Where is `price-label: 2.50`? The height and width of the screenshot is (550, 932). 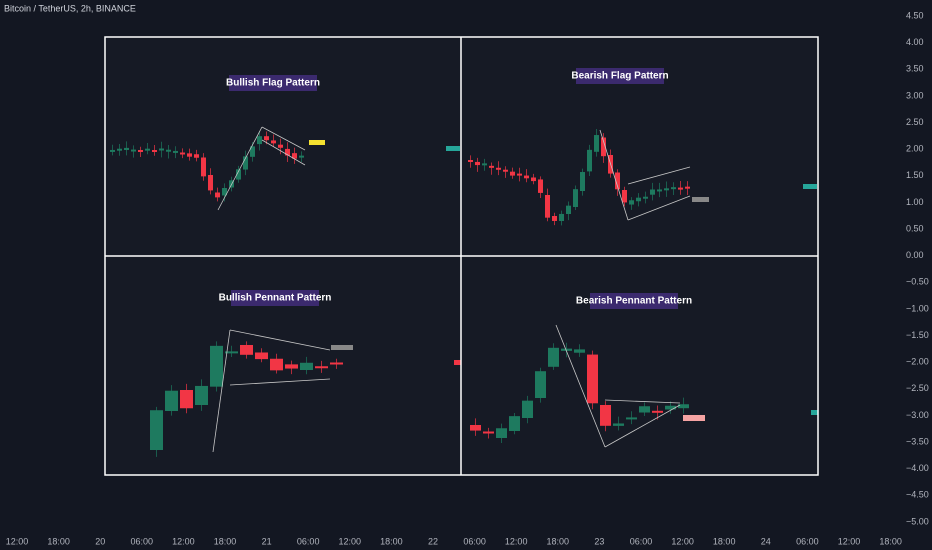
price-label: 2.50 is located at coordinates (915, 122).